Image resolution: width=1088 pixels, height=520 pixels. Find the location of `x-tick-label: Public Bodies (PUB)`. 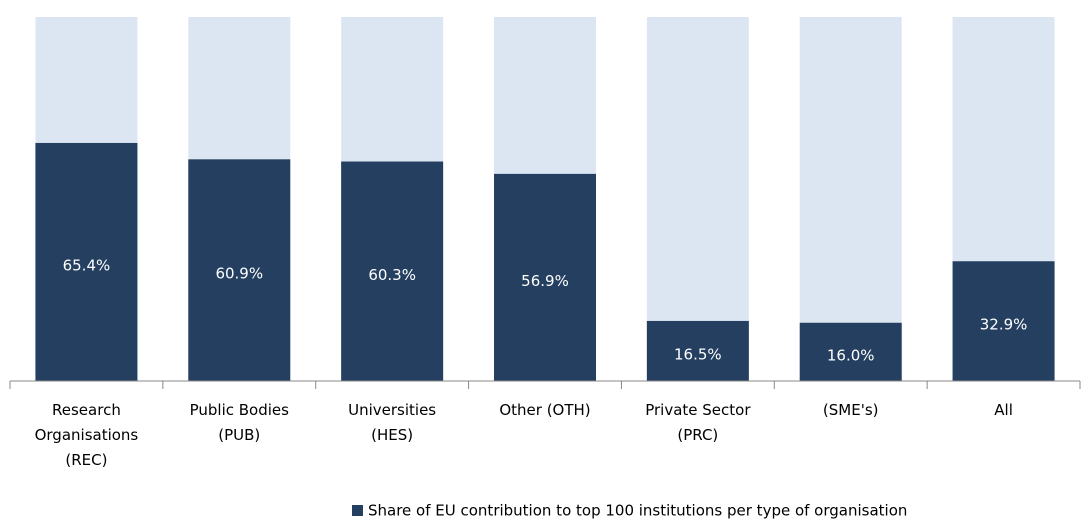

x-tick-label: Public Bodies (PUB) is located at coordinates (240, 422).